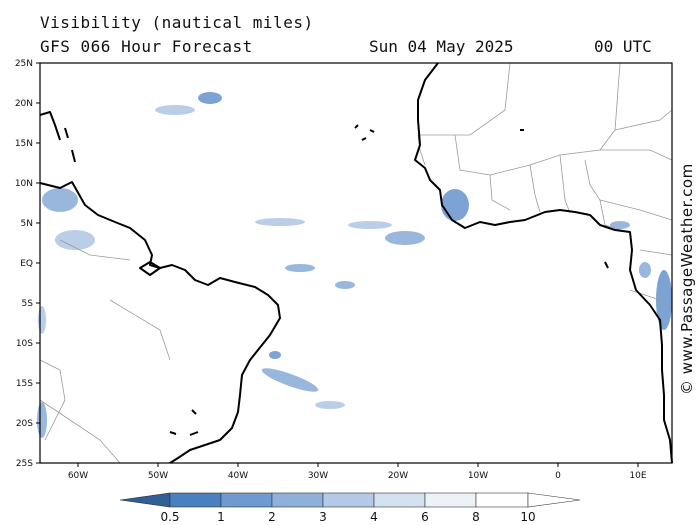  I want to click on lat-label-25n: 25N, so click(24, 64).